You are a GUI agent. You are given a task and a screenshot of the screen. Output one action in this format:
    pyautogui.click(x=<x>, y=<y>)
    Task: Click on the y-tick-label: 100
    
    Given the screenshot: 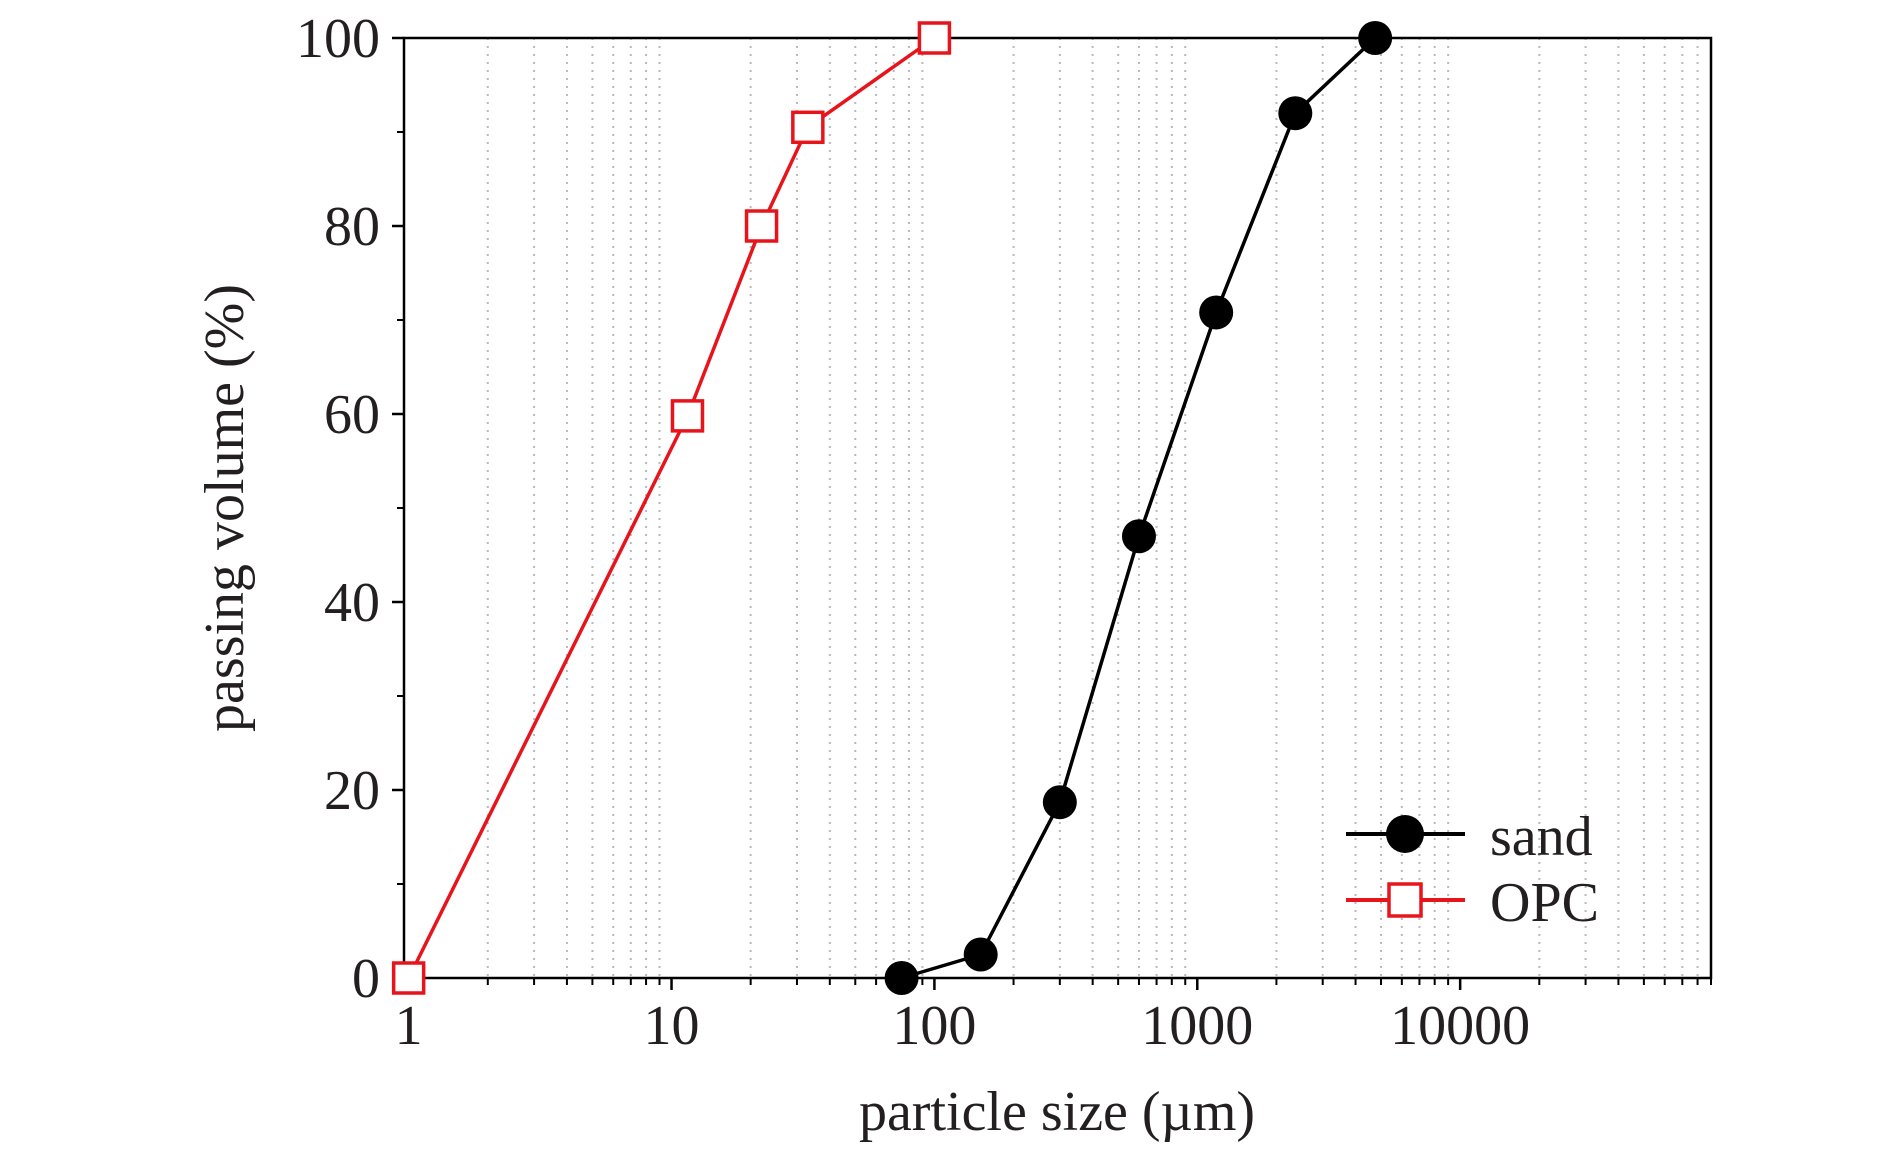 What is the action you would take?
    pyautogui.click(x=338, y=39)
    